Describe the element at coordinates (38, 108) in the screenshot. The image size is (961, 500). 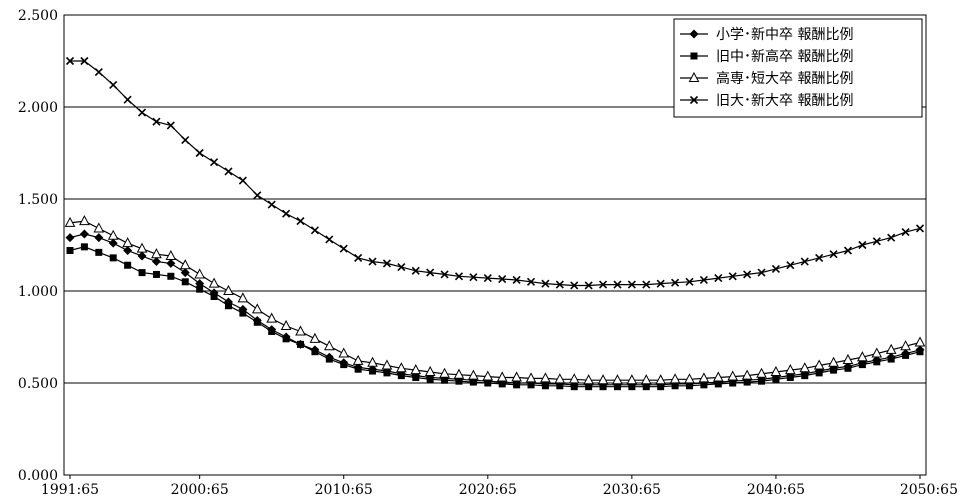
I see `y-tick-label: 2.000` at that location.